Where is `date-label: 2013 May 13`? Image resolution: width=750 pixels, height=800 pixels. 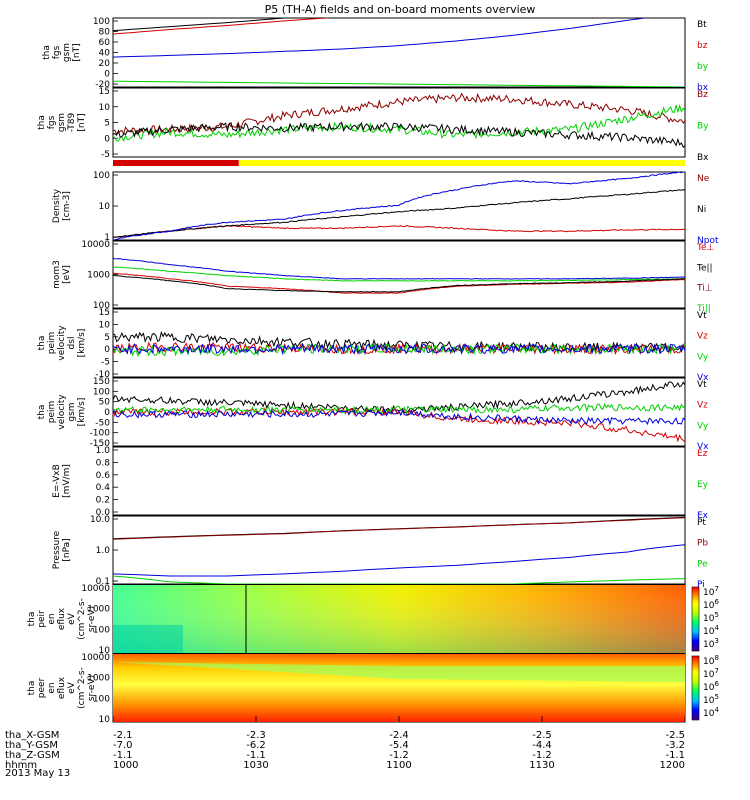
date-label: 2013 May 13 is located at coordinates (37, 773).